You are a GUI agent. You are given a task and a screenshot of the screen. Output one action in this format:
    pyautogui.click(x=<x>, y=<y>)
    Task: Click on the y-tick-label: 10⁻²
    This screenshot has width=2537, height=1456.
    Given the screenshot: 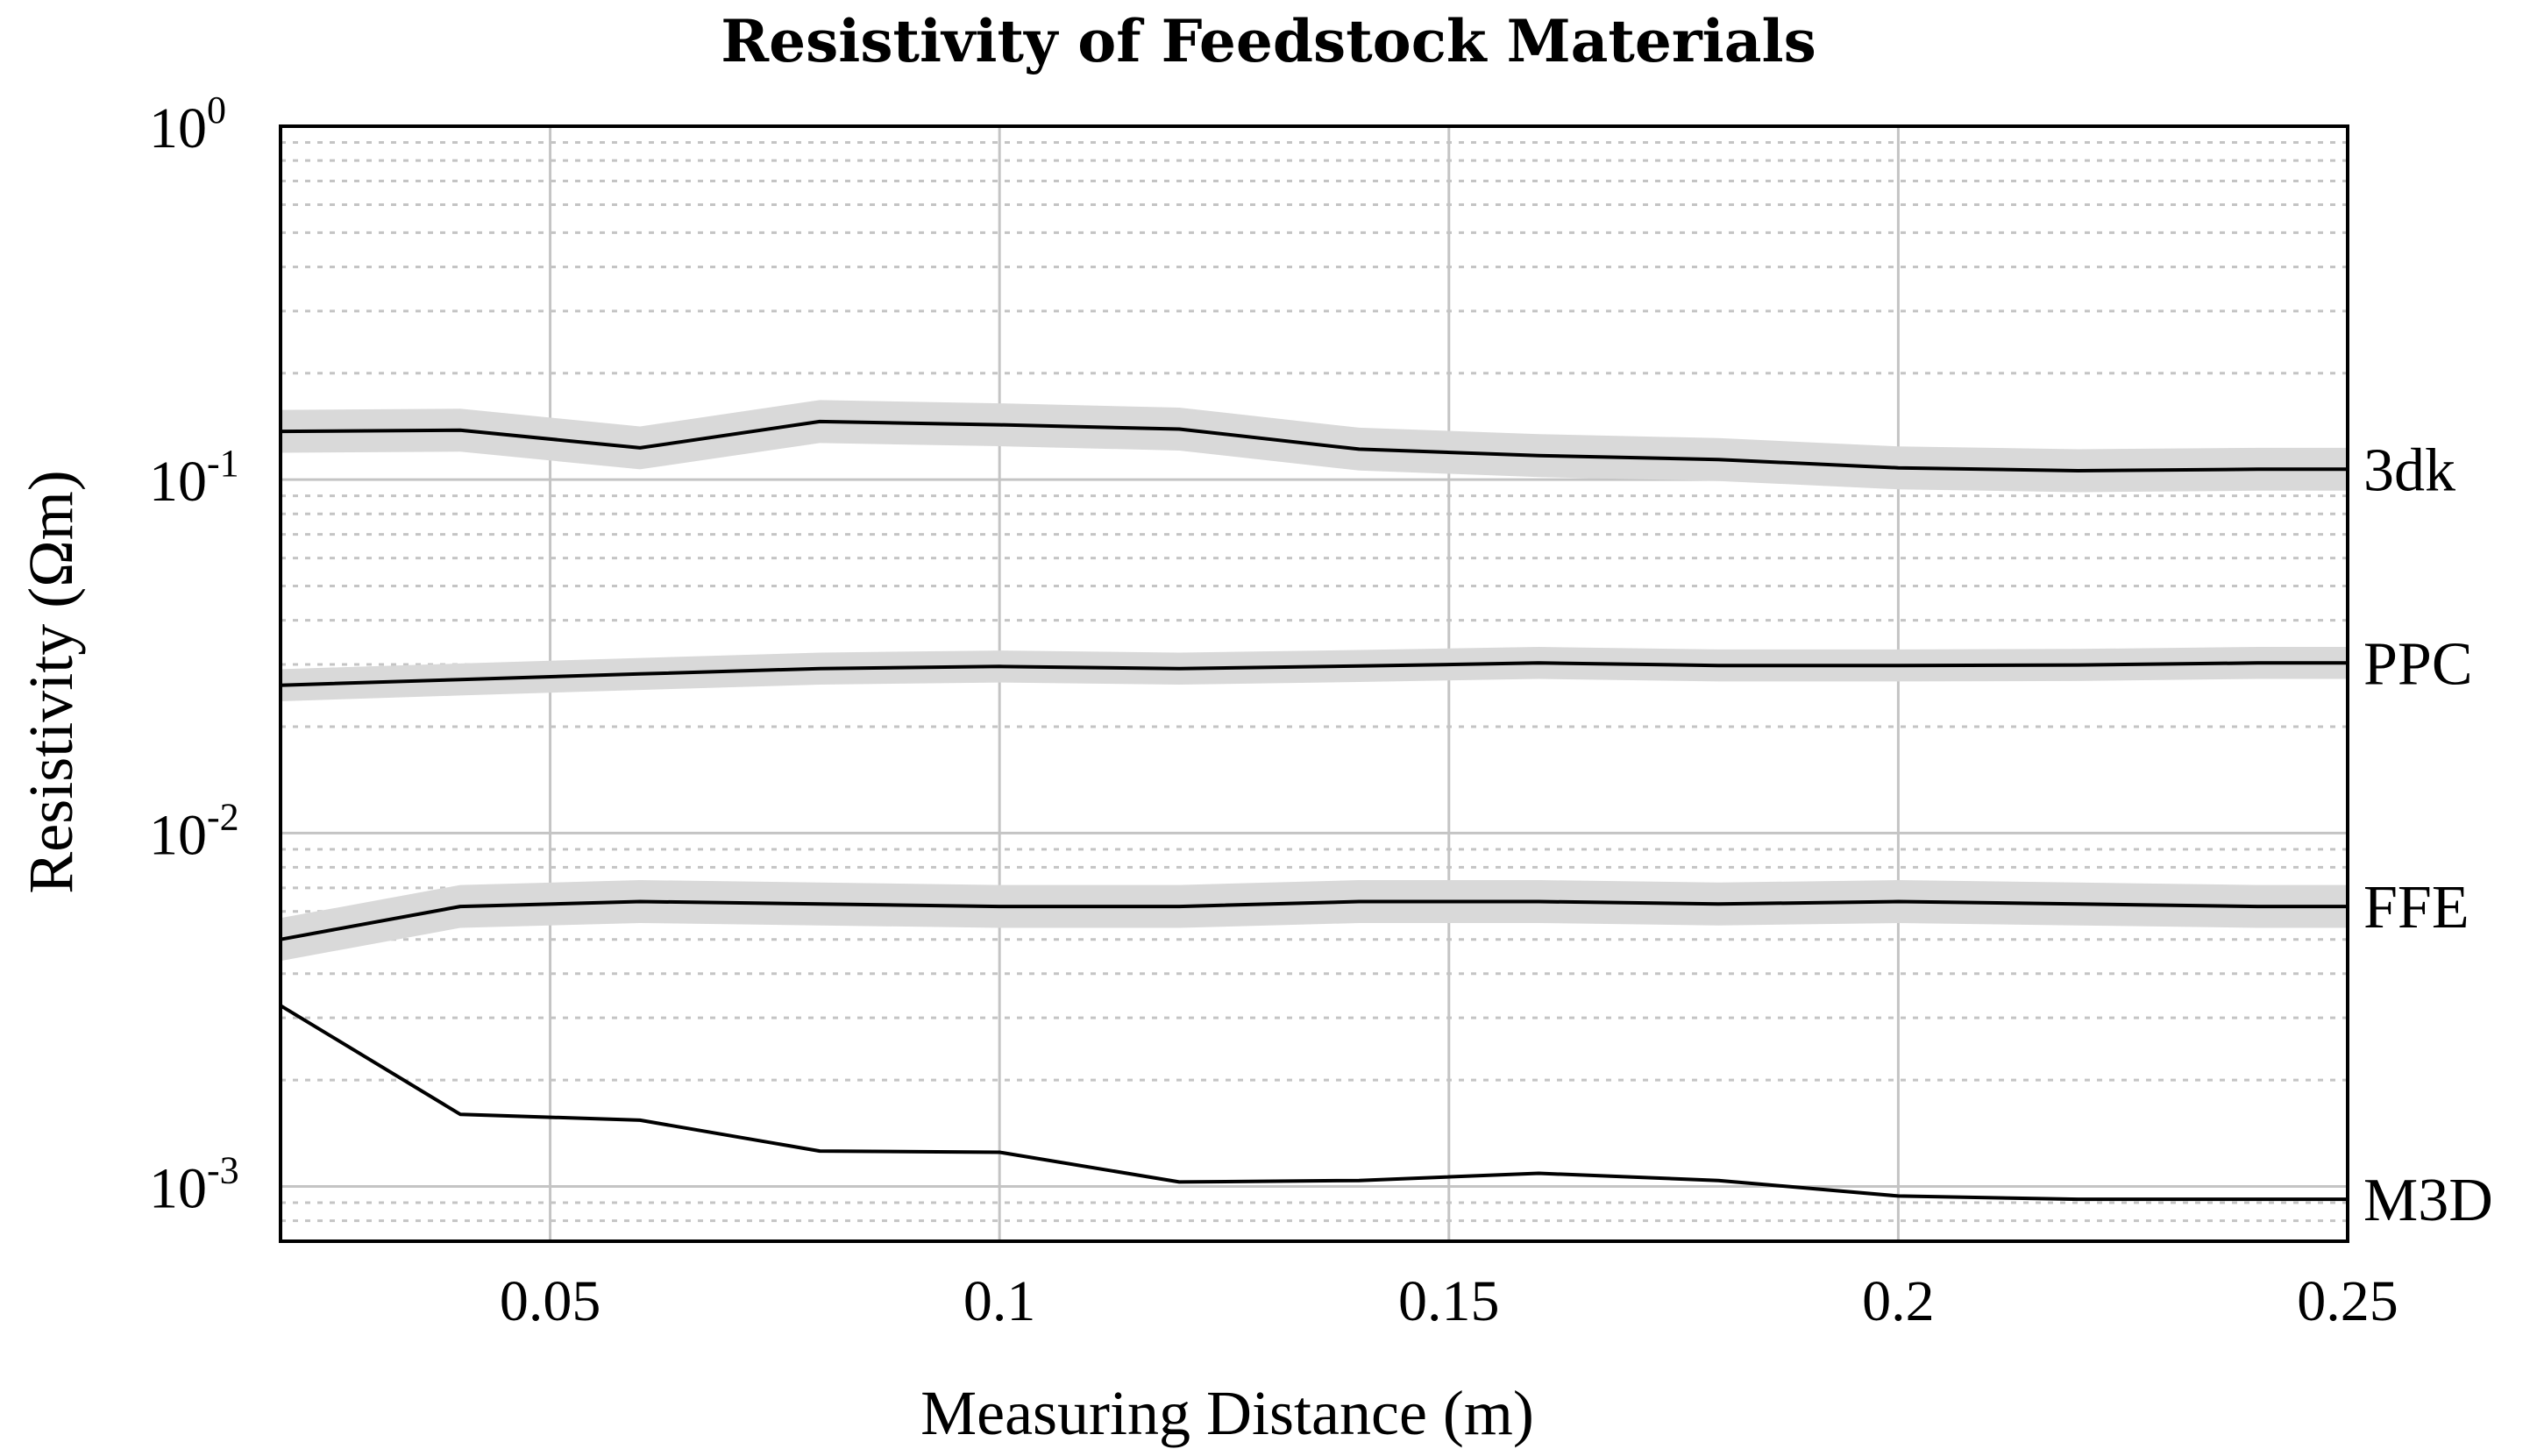 What is the action you would take?
    pyautogui.click(x=194, y=831)
    